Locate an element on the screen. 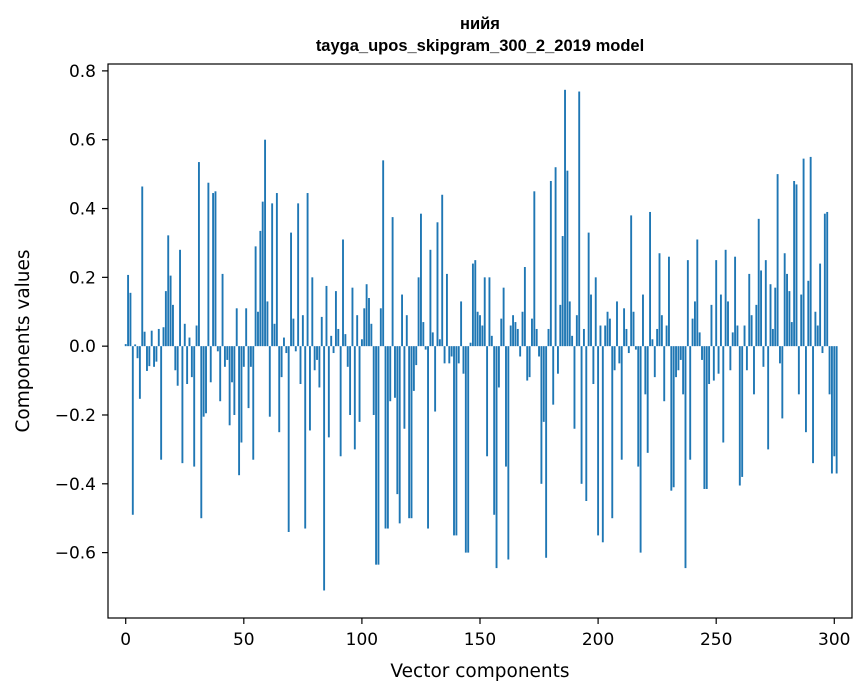 The image size is (867, 696). y-axis-ticks: −0.6 −0.4 −0.2 0.0 0.2 0.4 0.6 0.8 is located at coordinates (81, 313).